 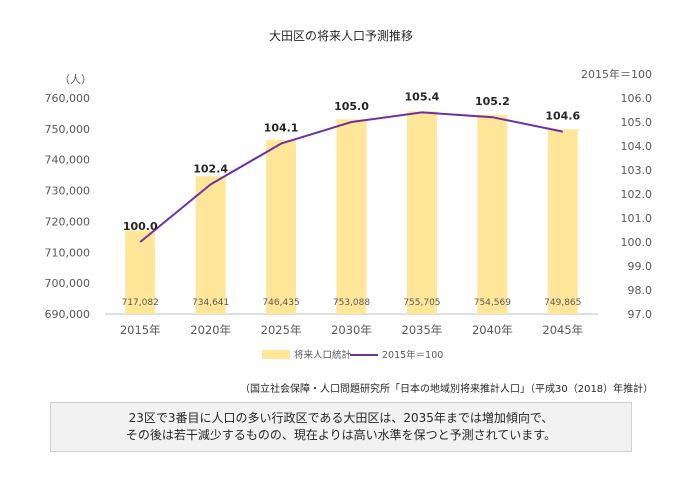 What do you see at coordinates (280, 303) in the screenshot?
I see `bar-value-label: 746,435` at bounding box center [280, 303].